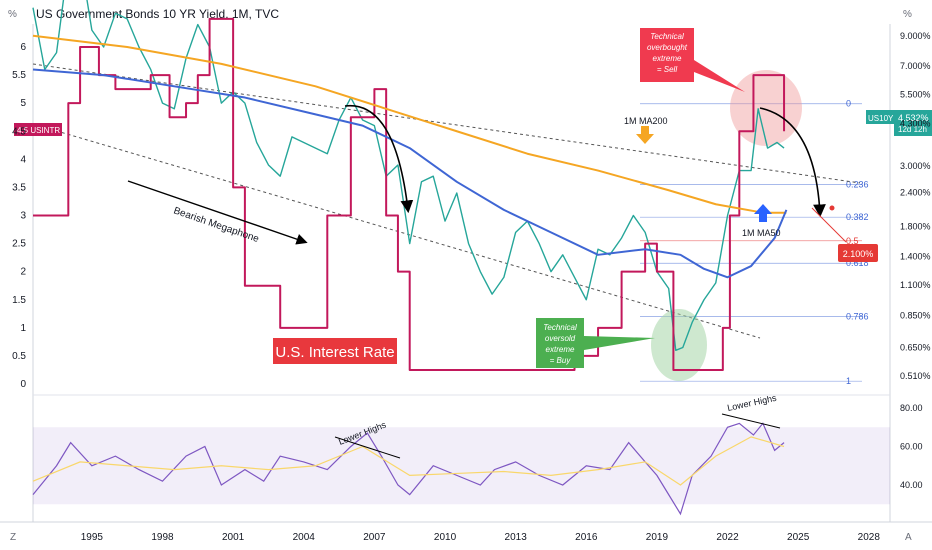  What do you see at coordinates (12, 14) in the screenshot?
I see `left-axis-unit: %` at bounding box center [12, 14].